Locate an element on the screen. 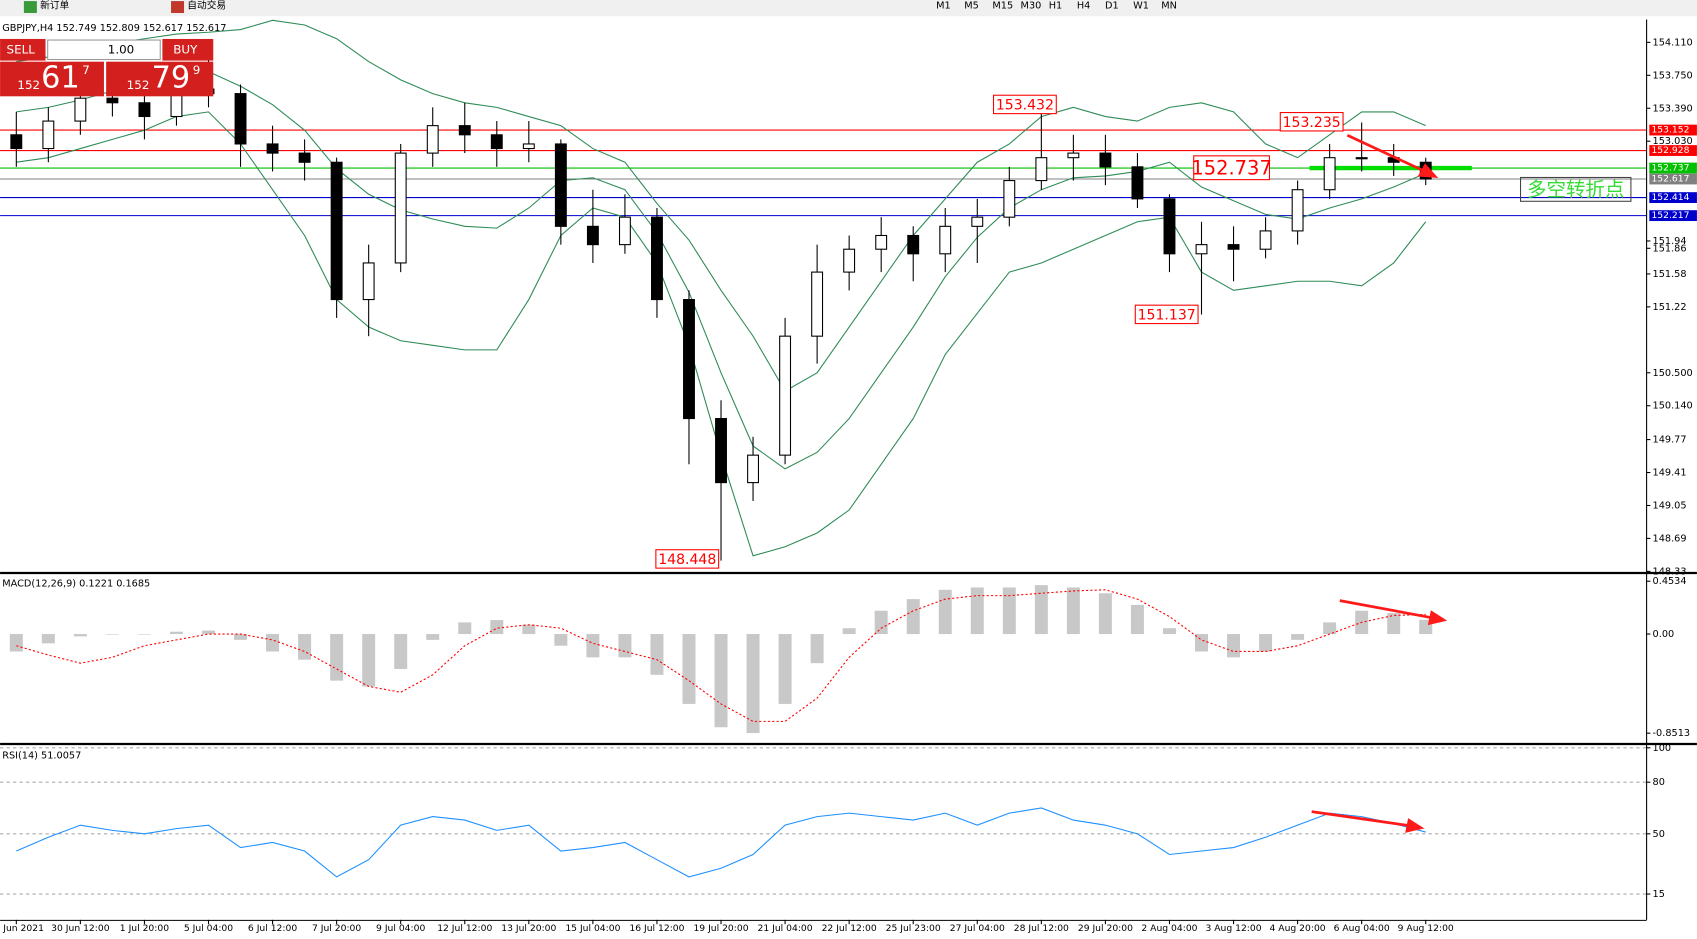 This screenshot has width=1697, height=939. period-buttons: M1 M5 M15 M30 H1 H4 D1 W1 MN is located at coordinates (1056, 5).